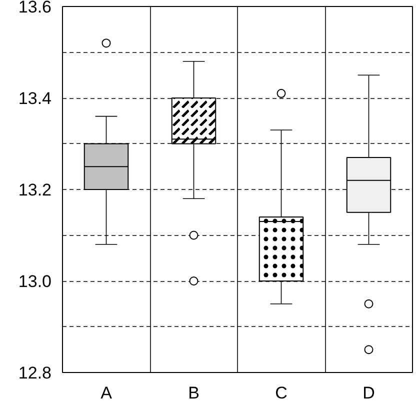 This screenshot has height=405, width=416. What do you see at coordinates (281, 393) in the screenshot?
I see `x-tick-label: C` at bounding box center [281, 393].